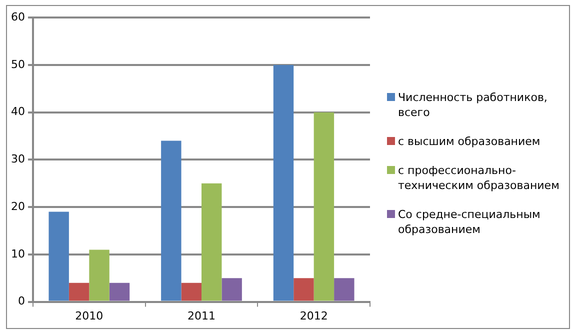  I want to click on x-tick-label: 2012, so click(314, 315).